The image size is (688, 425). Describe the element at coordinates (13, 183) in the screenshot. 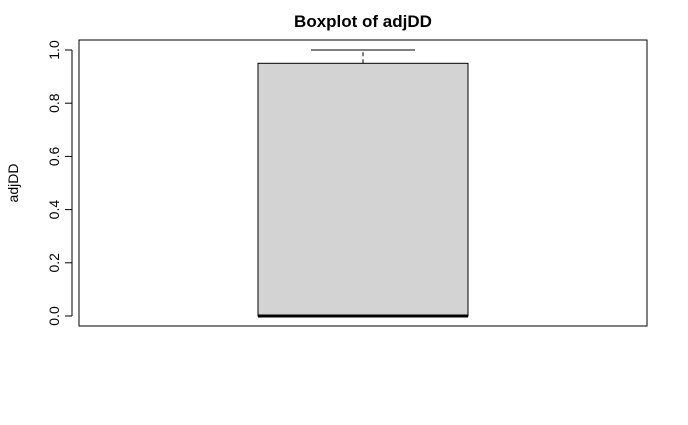

I see `y-axis-label: adjDD` at that location.